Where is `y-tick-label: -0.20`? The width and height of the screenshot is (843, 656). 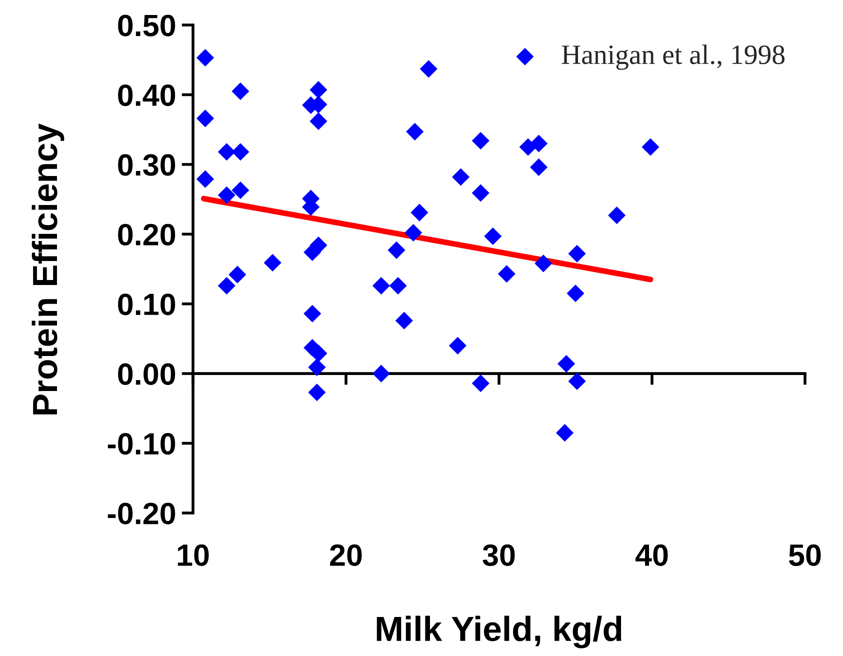
y-tick-label: -0.20 is located at coordinates (142, 513).